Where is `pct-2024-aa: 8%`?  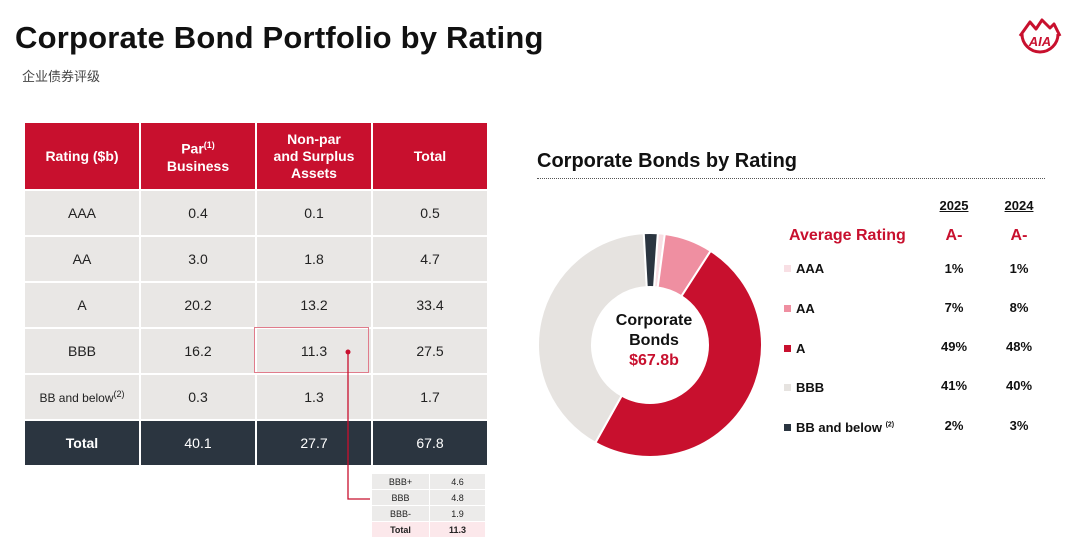 pct-2024-aa: 8% is located at coordinates (1019, 307).